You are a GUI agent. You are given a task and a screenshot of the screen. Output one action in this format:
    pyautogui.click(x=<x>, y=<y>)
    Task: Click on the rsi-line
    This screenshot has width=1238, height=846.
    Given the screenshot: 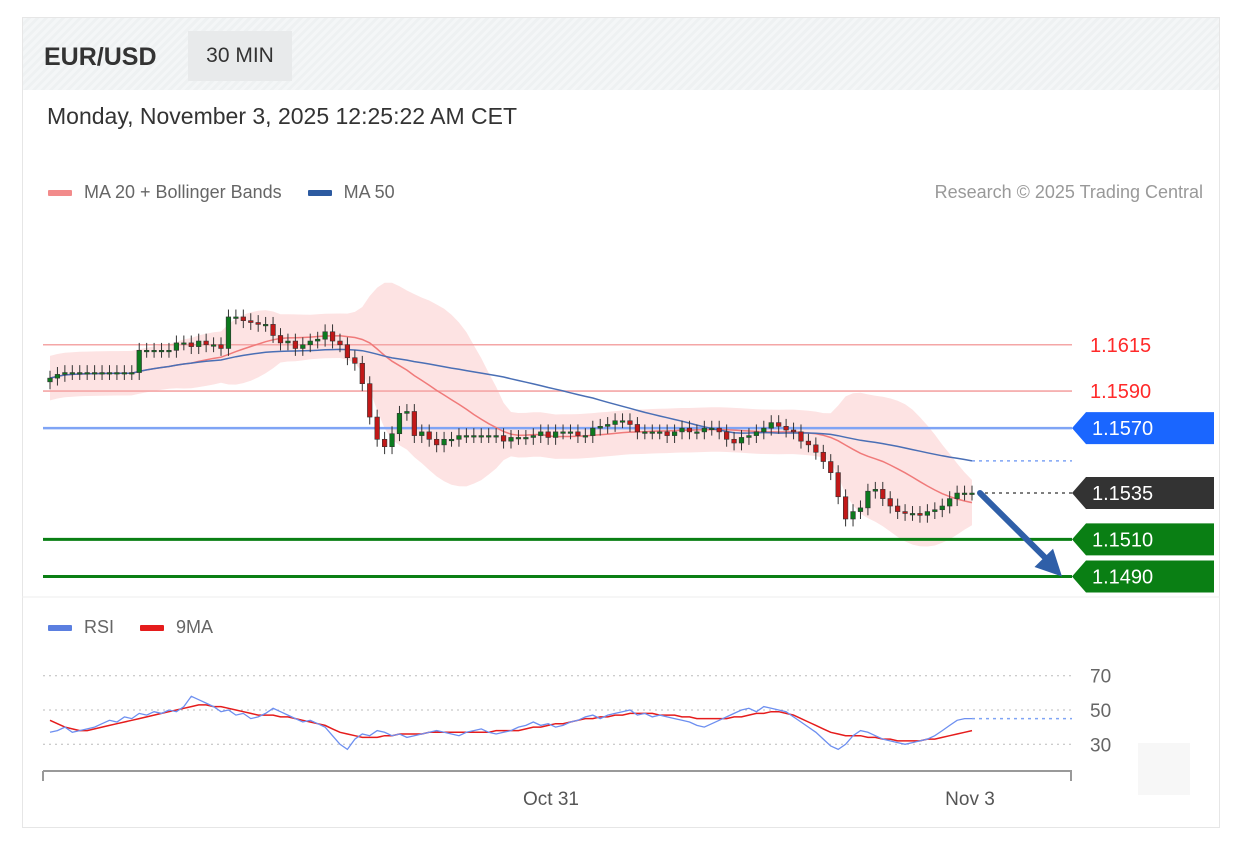 What is the action you would take?
    pyautogui.click(x=510, y=723)
    